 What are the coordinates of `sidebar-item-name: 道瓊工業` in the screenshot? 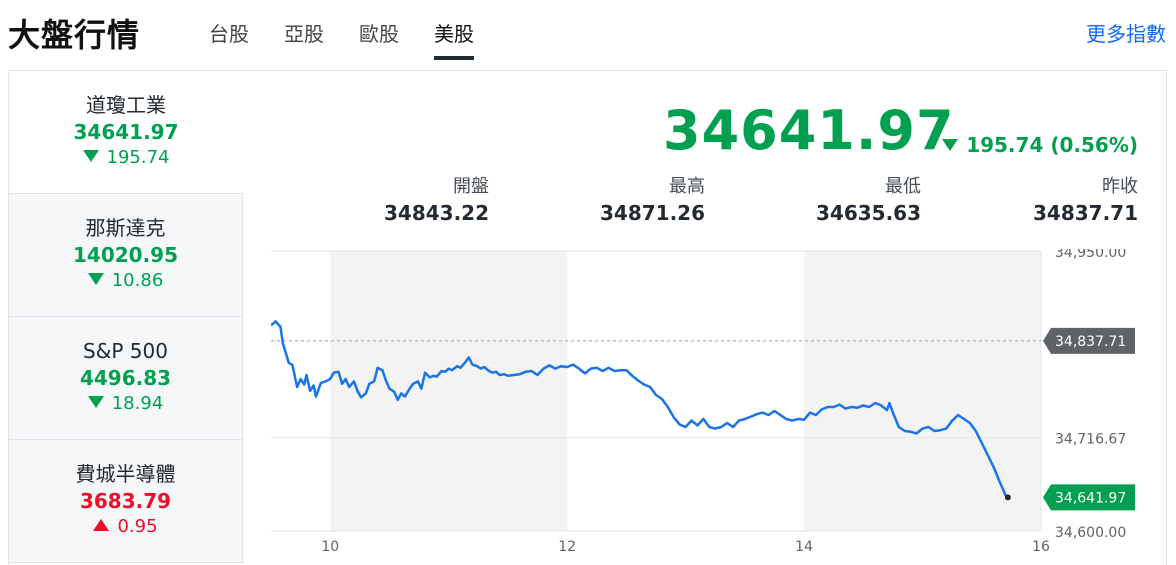 It's located at (126, 105).